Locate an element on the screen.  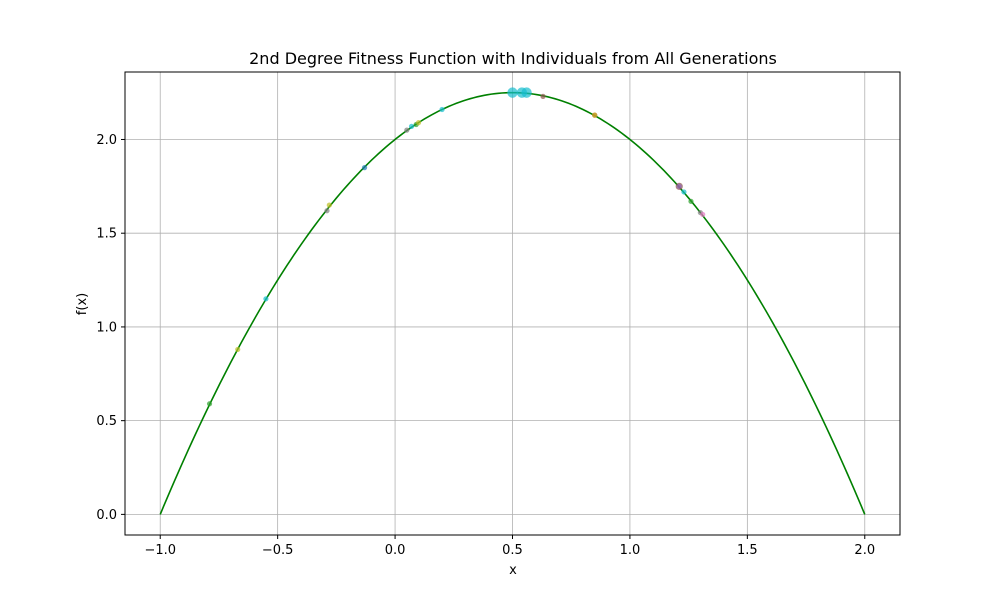
y-tick-label: 2.0 is located at coordinates (106, 140).